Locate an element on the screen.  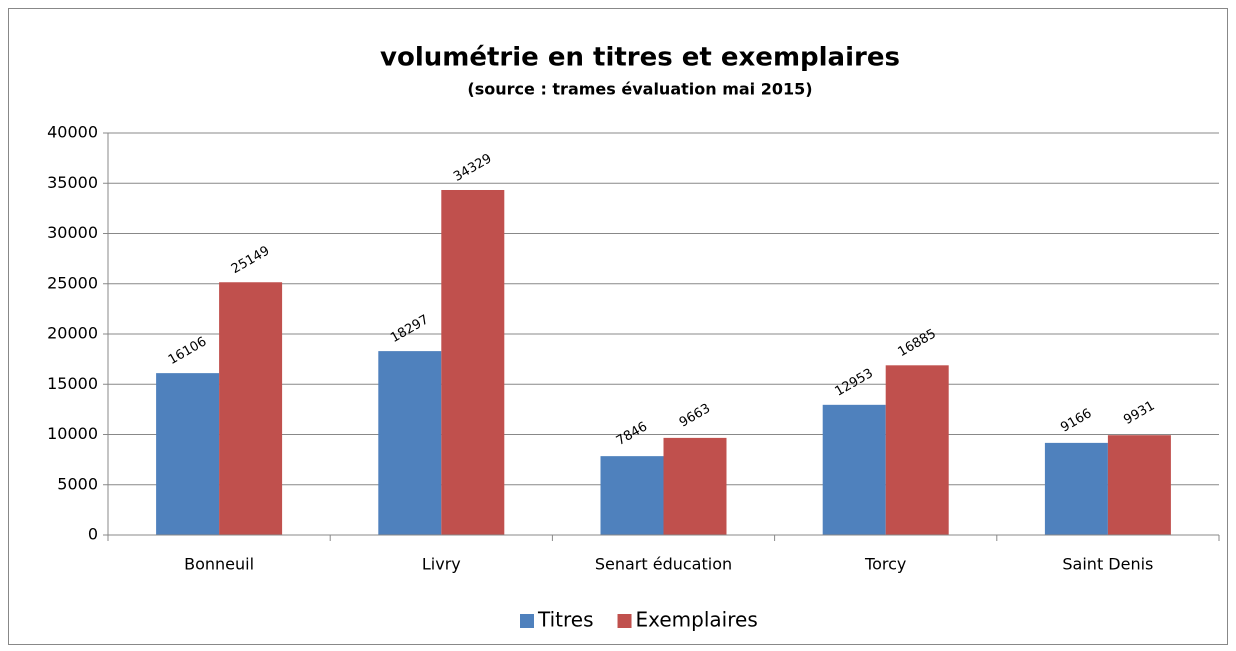
x-tick-label: Senart éducation is located at coordinates (663, 564).